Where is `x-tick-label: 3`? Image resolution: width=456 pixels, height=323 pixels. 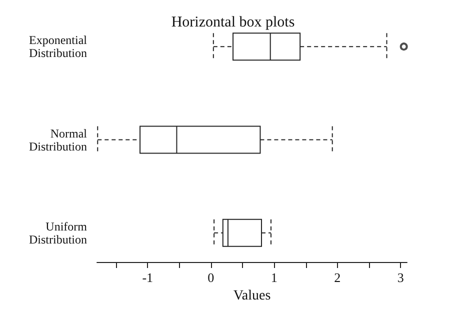 x-tick-label: 3 is located at coordinates (400, 277).